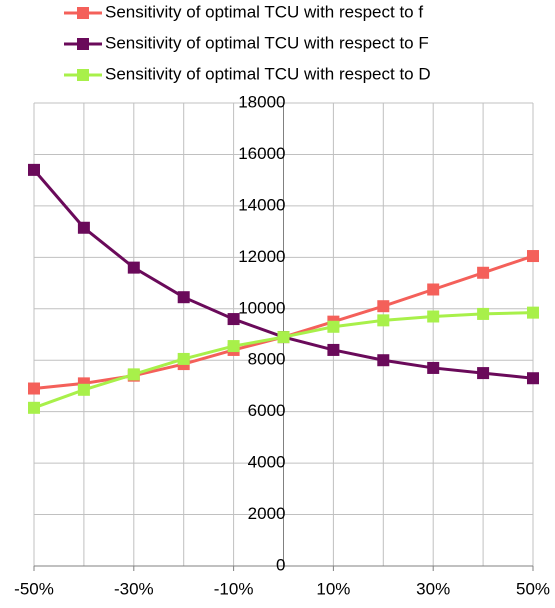 This screenshot has height=608, width=555. I want to click on y-tick-label: 16000, so click(261, 153).